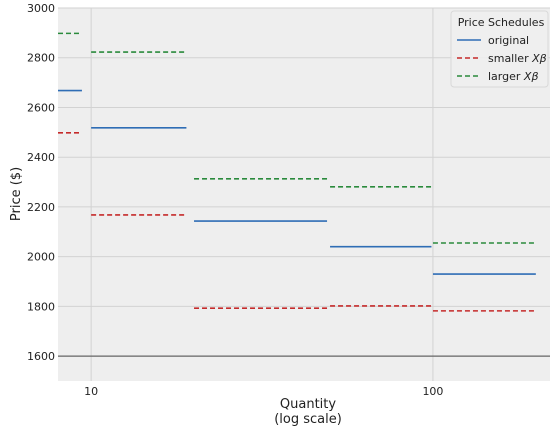 The height and width of the screenshot is (432, 550). Describe the element at coordinates (501, 22) in the screenshot. I see `legend-title: Price Schedules` at that location.